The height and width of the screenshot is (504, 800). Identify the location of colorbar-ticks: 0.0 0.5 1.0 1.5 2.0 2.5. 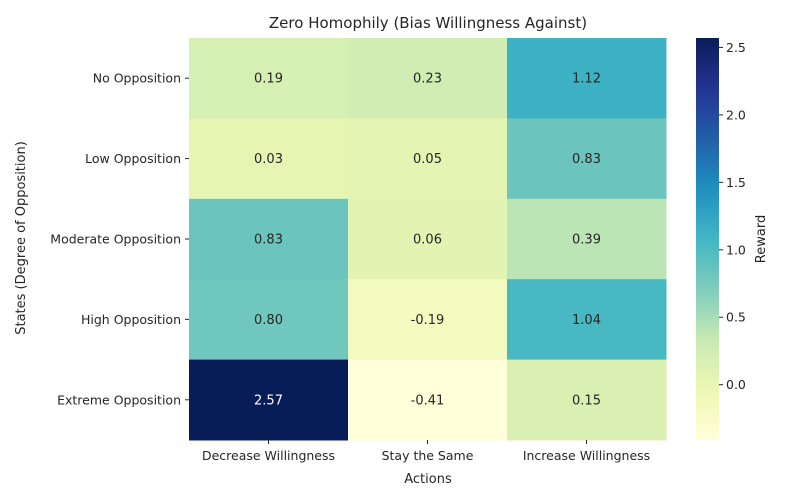
(732, 216).